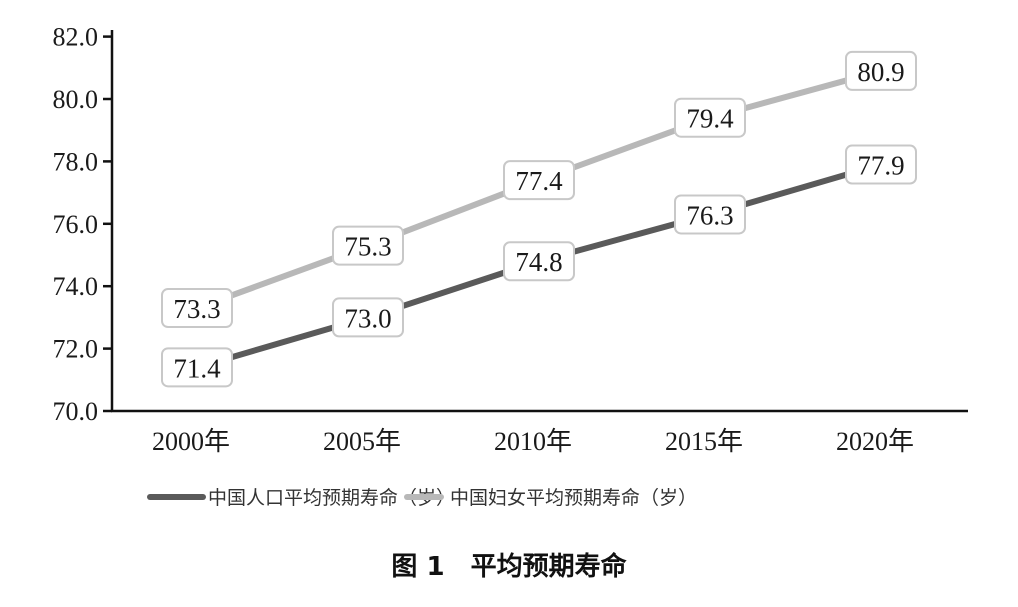 This screenshot has height=607, width=1018. I want to click on y-tick-label: 72.0, so click(76, 349).